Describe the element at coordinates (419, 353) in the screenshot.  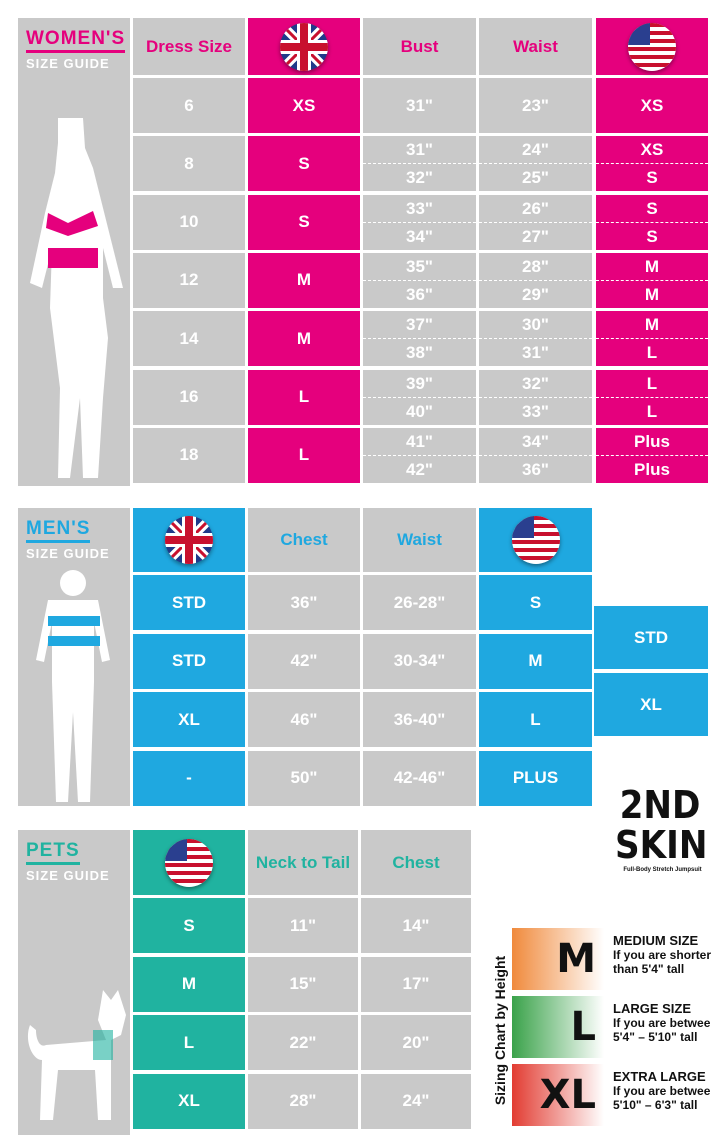
I see `value: 38"` at that location.